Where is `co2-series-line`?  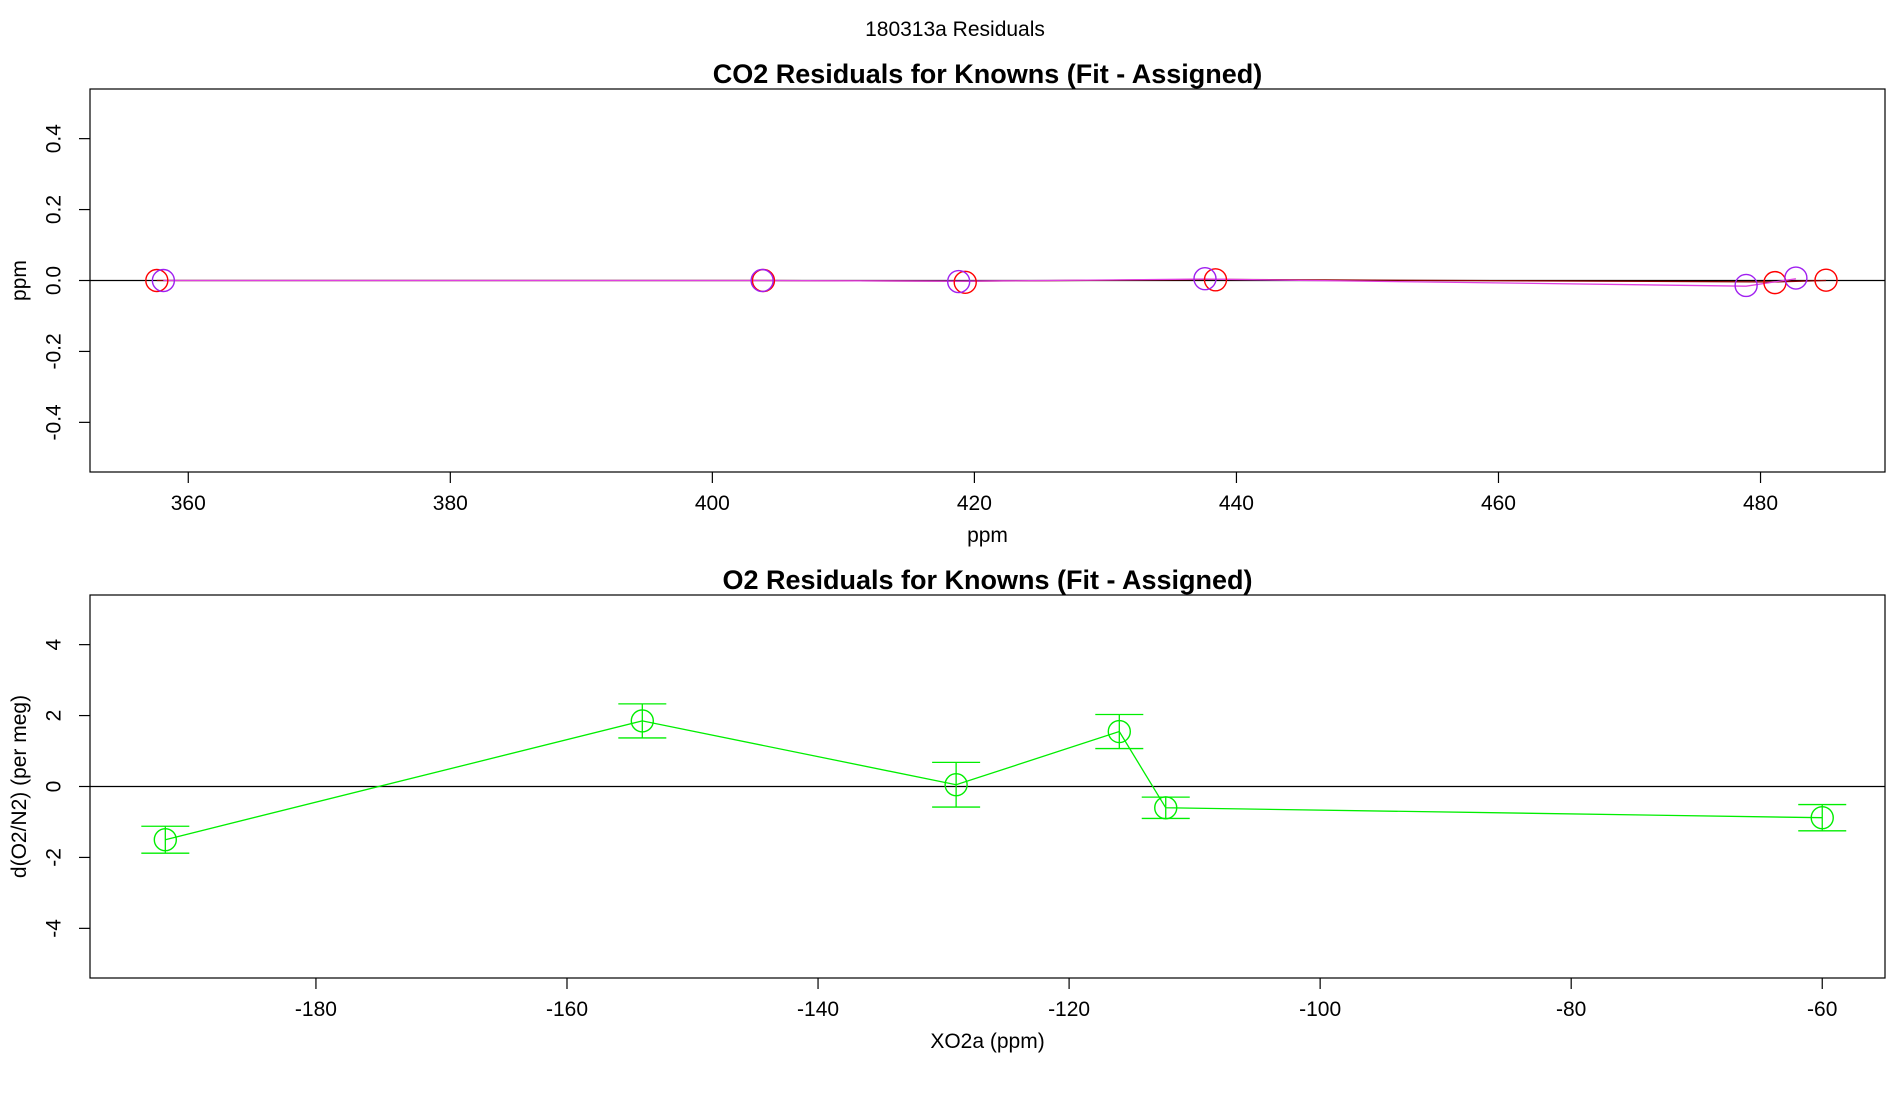
co2-series-line is located at coordinates (980, 282).